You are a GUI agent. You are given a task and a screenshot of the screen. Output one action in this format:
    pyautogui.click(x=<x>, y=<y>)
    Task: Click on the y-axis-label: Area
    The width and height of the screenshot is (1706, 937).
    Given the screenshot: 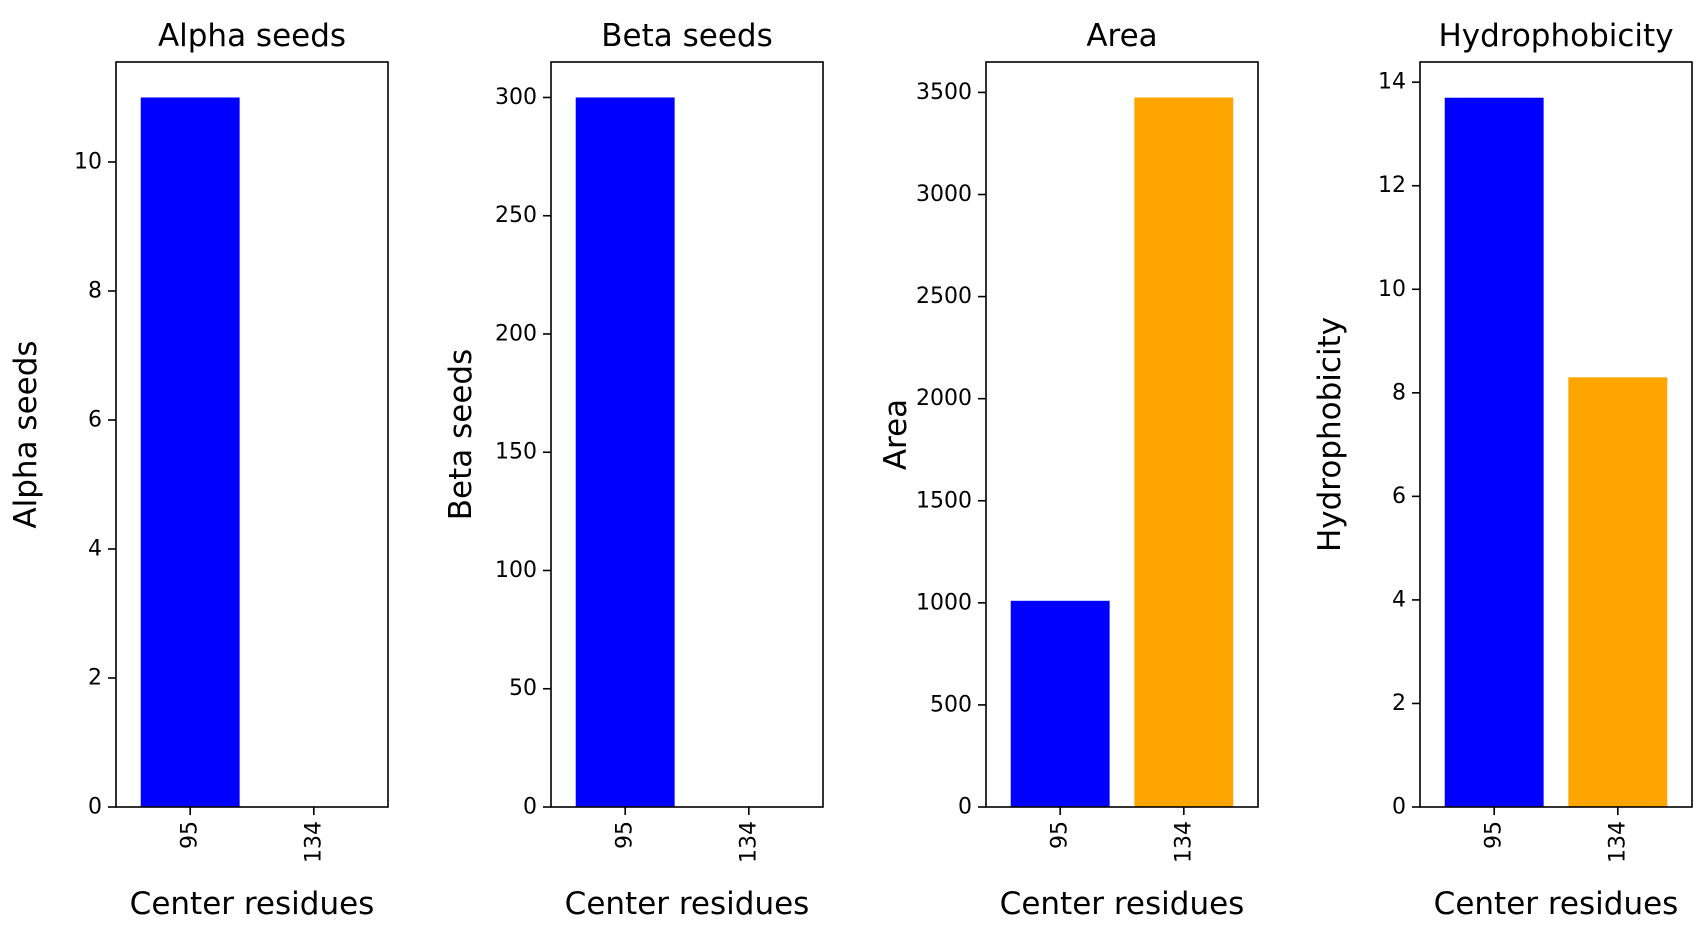 What is the action you would take?
    pyautogui.click(x=896, y=434)
    